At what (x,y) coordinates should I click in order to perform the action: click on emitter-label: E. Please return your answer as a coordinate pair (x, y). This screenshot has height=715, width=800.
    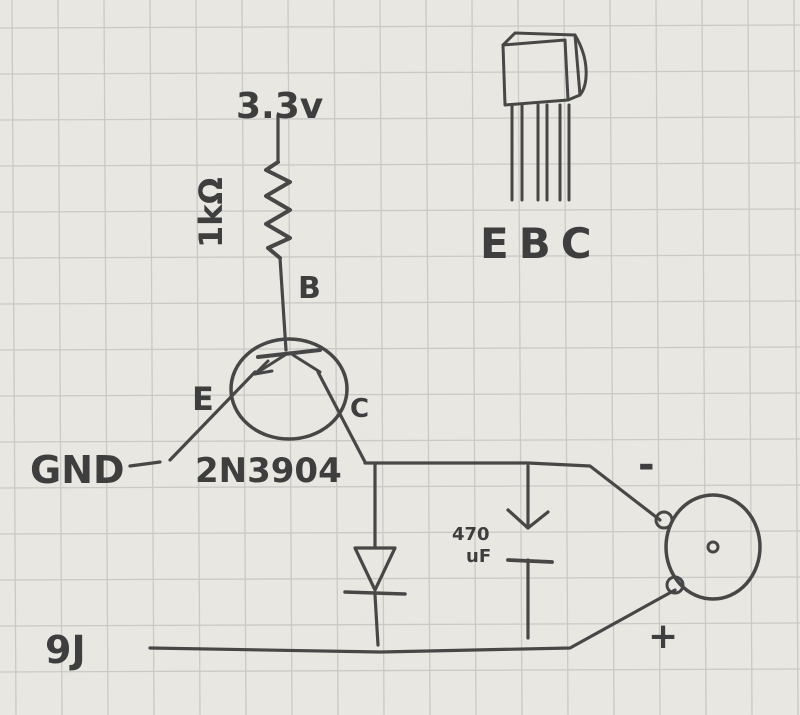
    Looking at the image, I should click on (203, 399).